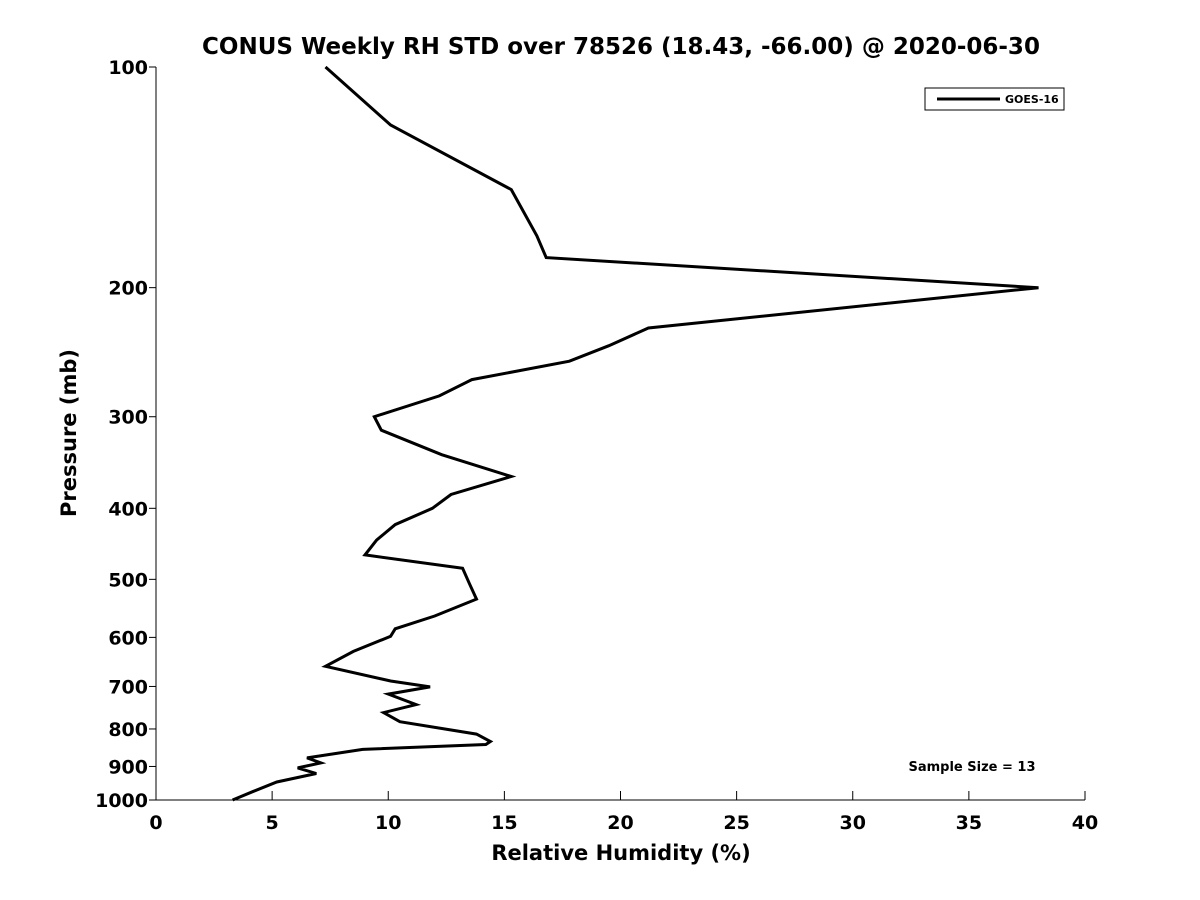  What do you see at coordinates (155, 823) in the screenshot?
I see `x-tick-label: 0` at bounding box center [155, 823].